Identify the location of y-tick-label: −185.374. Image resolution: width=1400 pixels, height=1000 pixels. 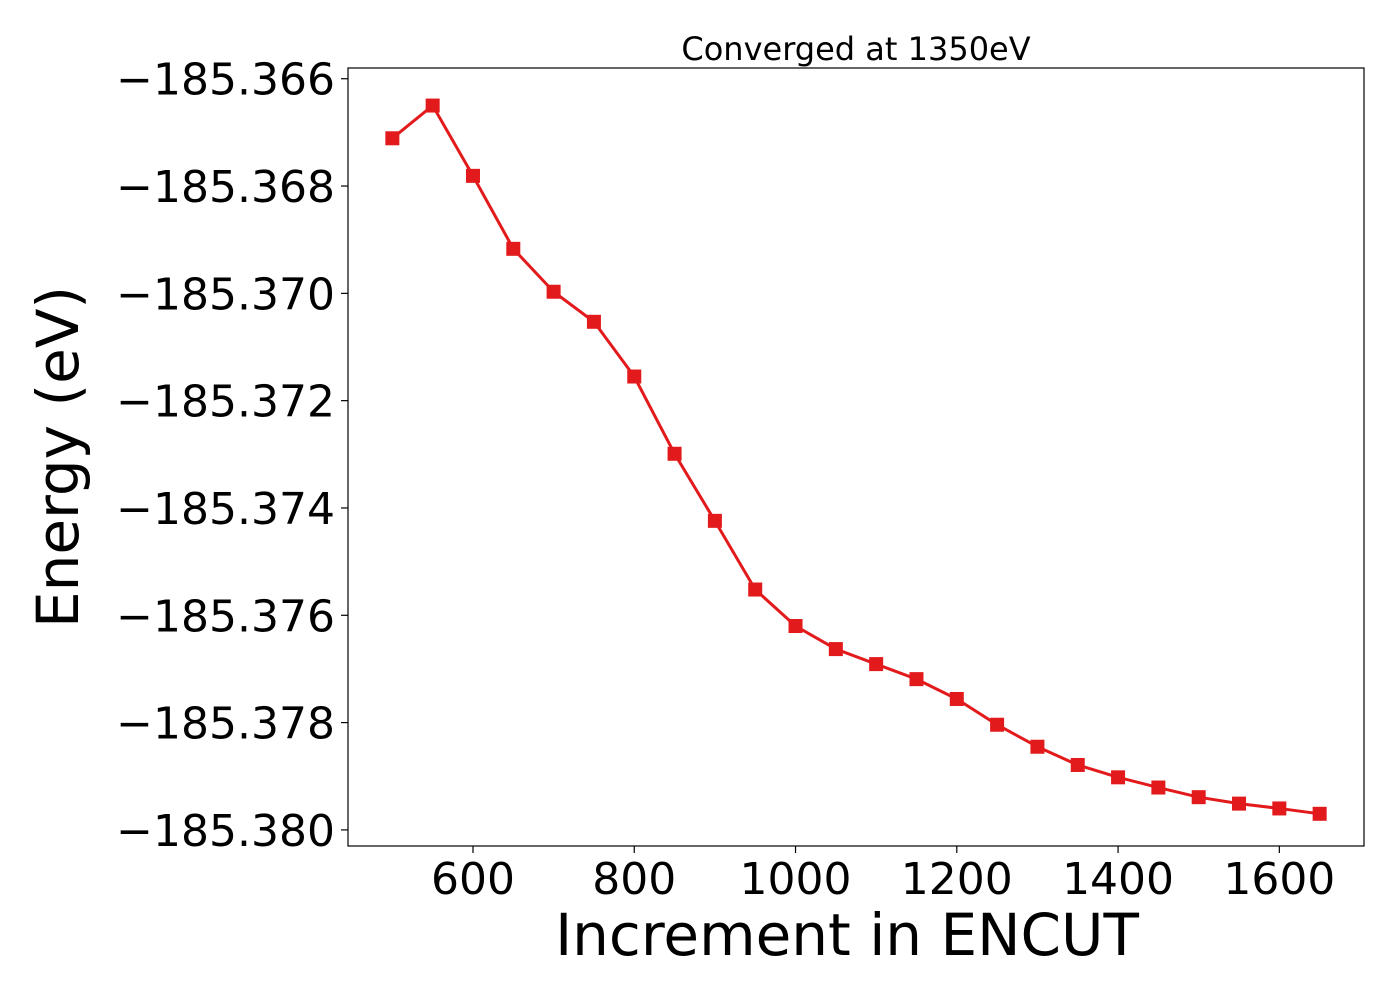
(225, 509).